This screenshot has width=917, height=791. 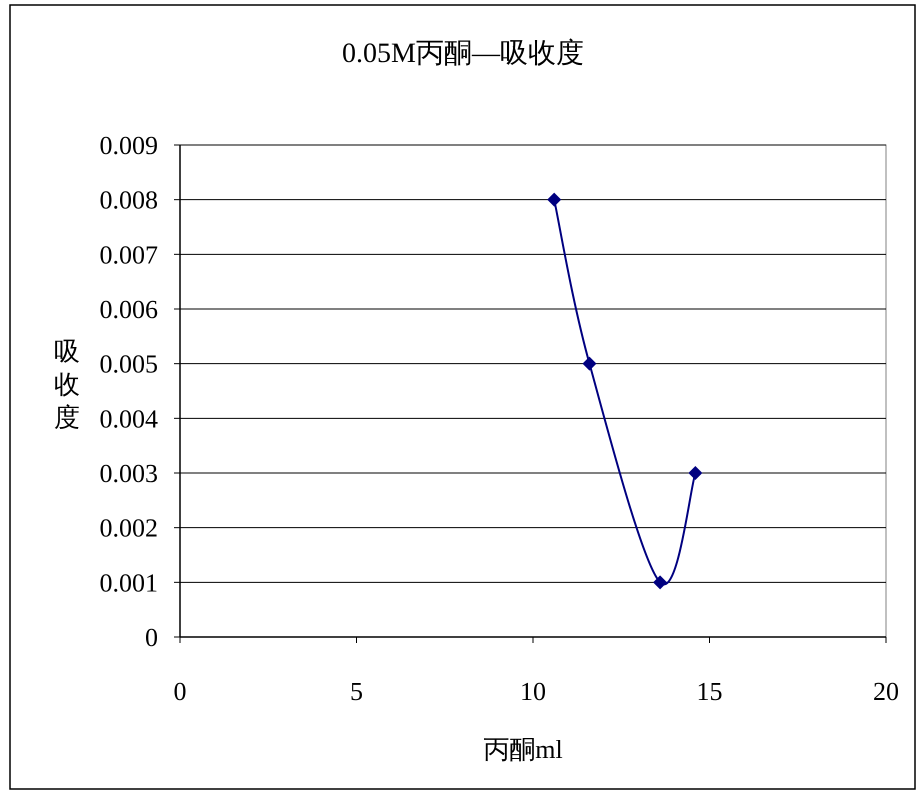 What do you see at coordinates (151, 637) in the screenshot?
I see `y-tick-label: 0` at bounding box center [151, 637].